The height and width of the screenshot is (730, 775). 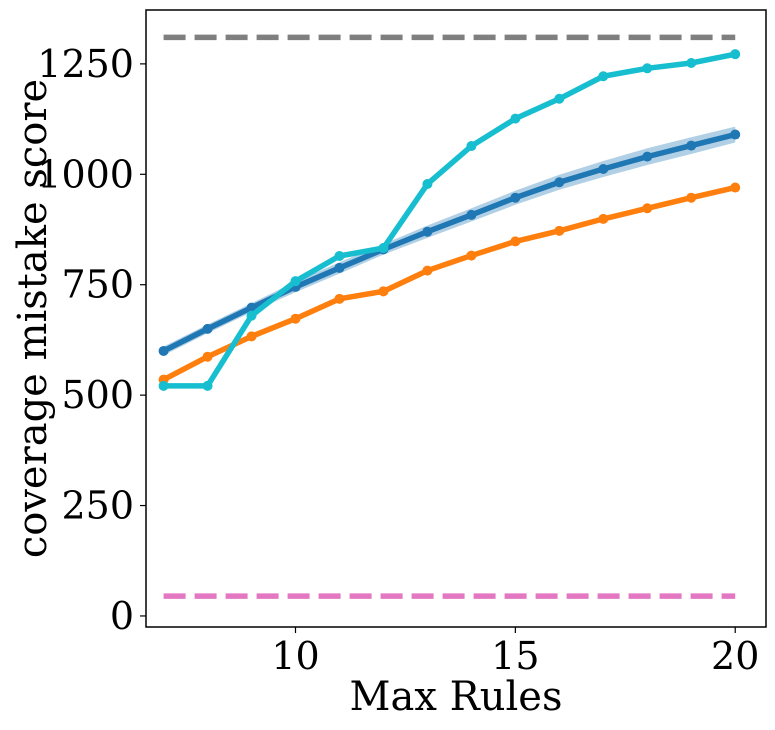 I want to click on y-tick-label: 1000, so click(x=85, y=174).